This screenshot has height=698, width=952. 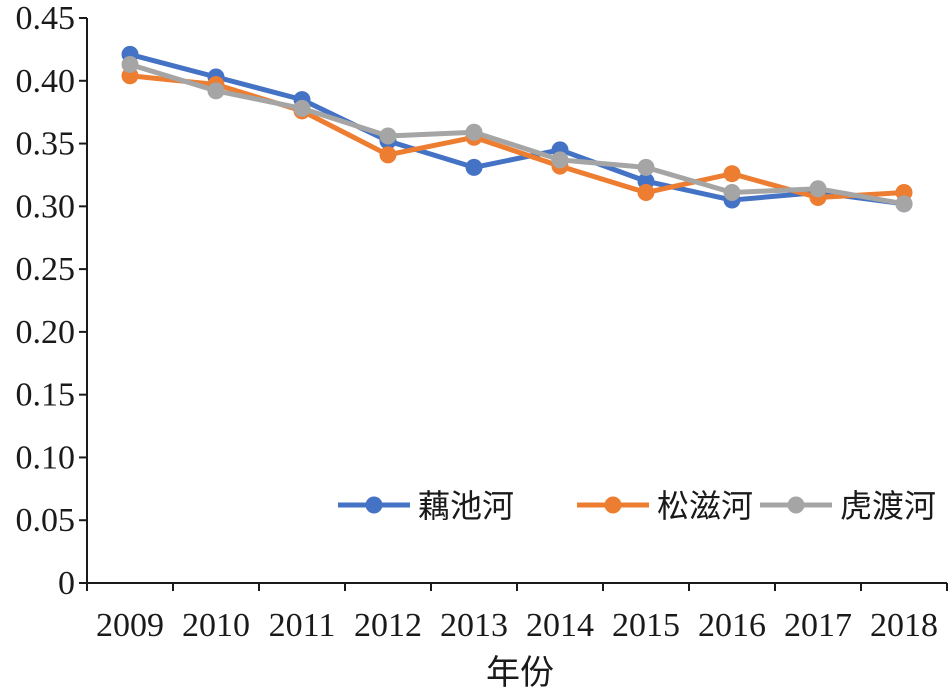 I want to click on y-tick-label: 0.30, so click(x=46, y=206).